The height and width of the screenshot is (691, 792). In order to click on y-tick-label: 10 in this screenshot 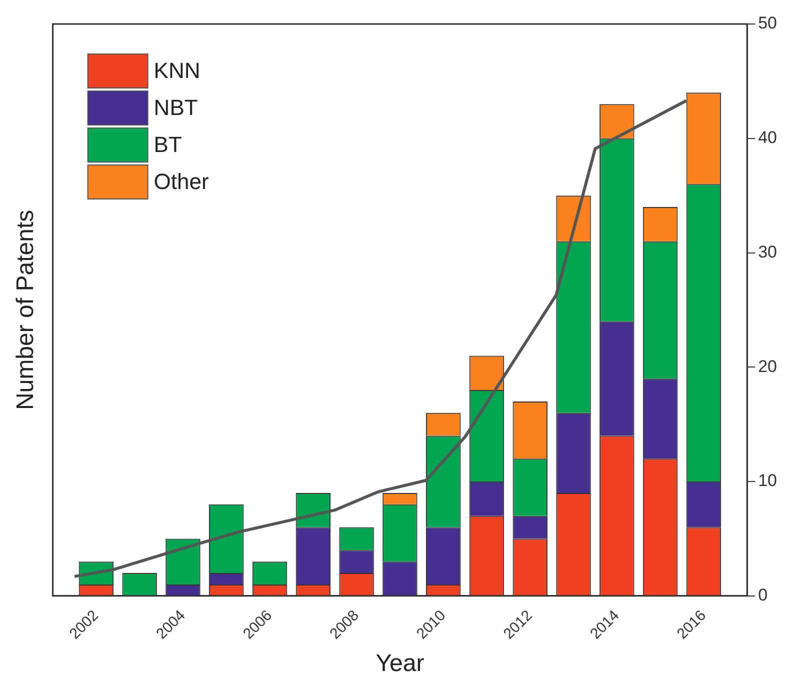, I will do `click(768, 480)`.